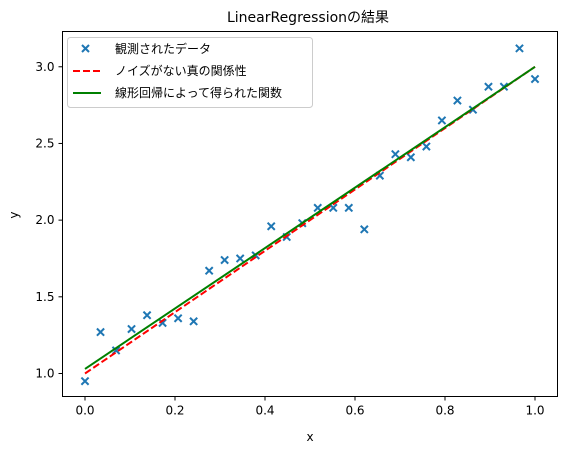  I want to click on legend-label-regression: 線形回帰によって得られた関数, so click(198, 92).